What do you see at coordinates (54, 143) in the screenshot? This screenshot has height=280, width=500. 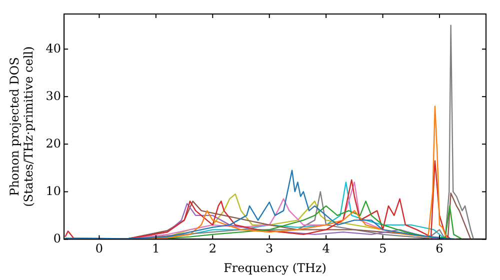 I see `y-tick-label: 20` at bounding box center [54, 143].